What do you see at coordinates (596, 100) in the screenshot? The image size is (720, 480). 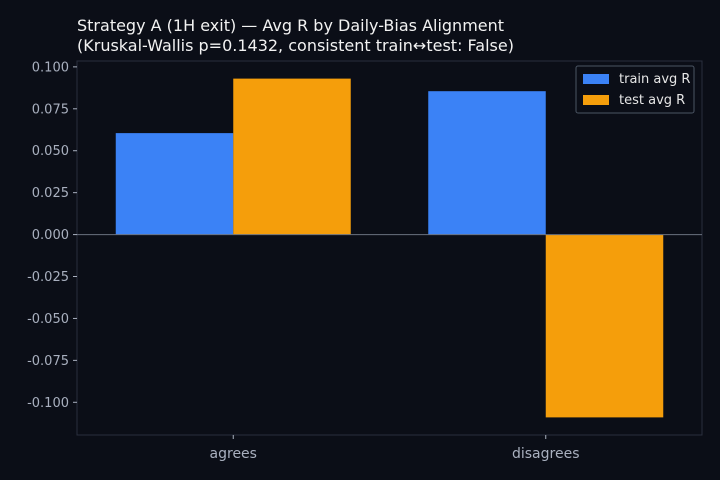 I see `legend-swatch-test` at bounding box center [596, 100].